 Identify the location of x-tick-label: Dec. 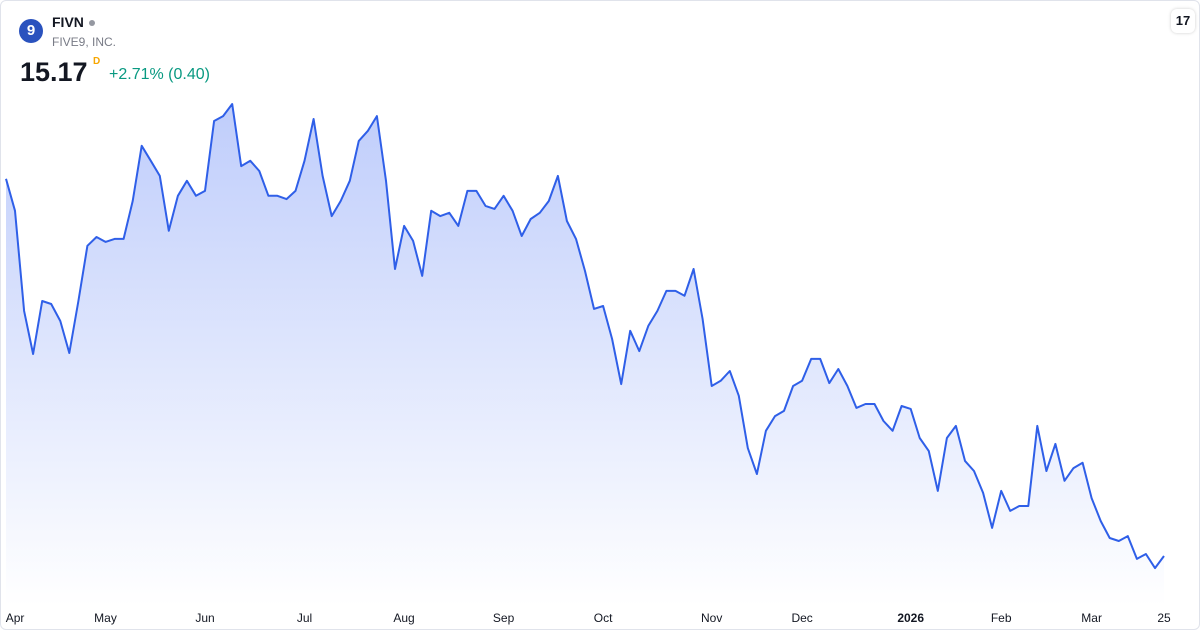
(801, 618).